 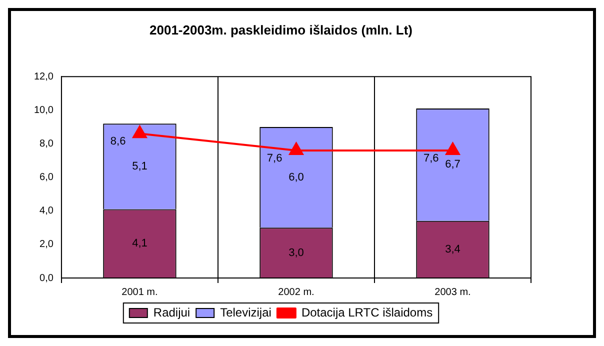 I want to click on data-label: 3,0, so click(x=296, y=252).